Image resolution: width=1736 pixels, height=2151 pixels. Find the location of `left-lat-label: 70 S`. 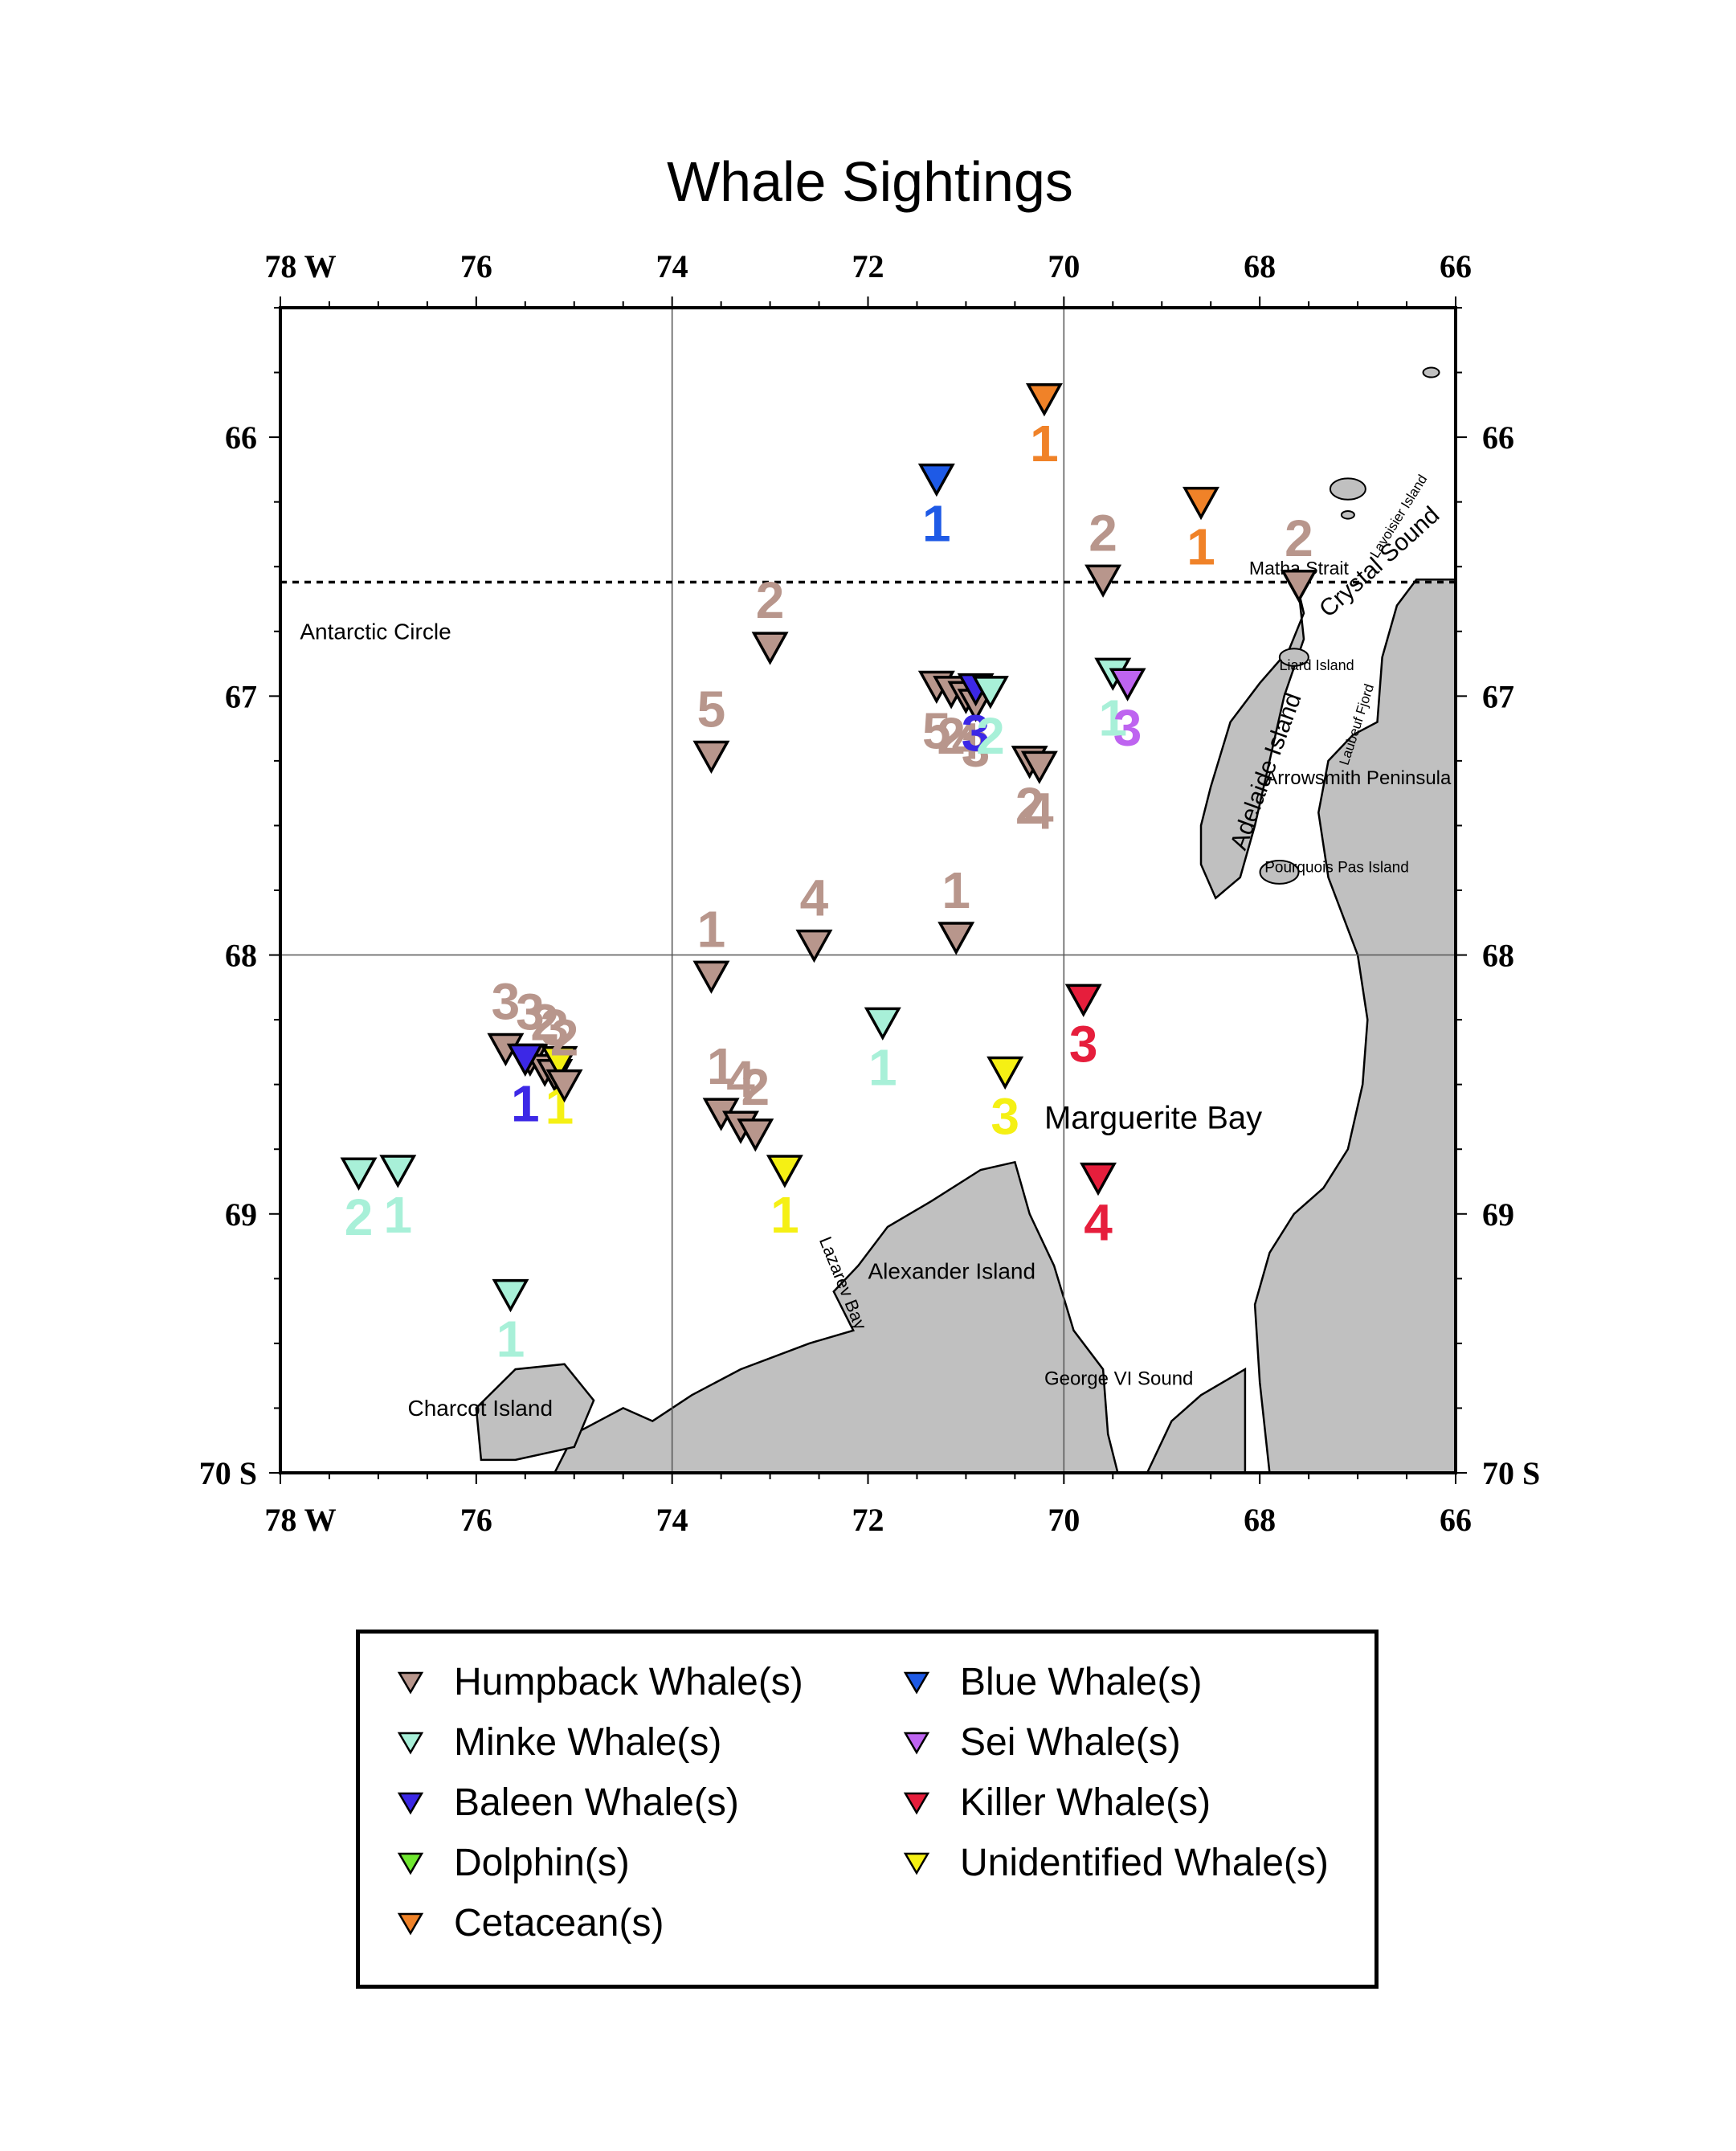

left-lat-label: 70 S is located at coordinates (228, 1473).